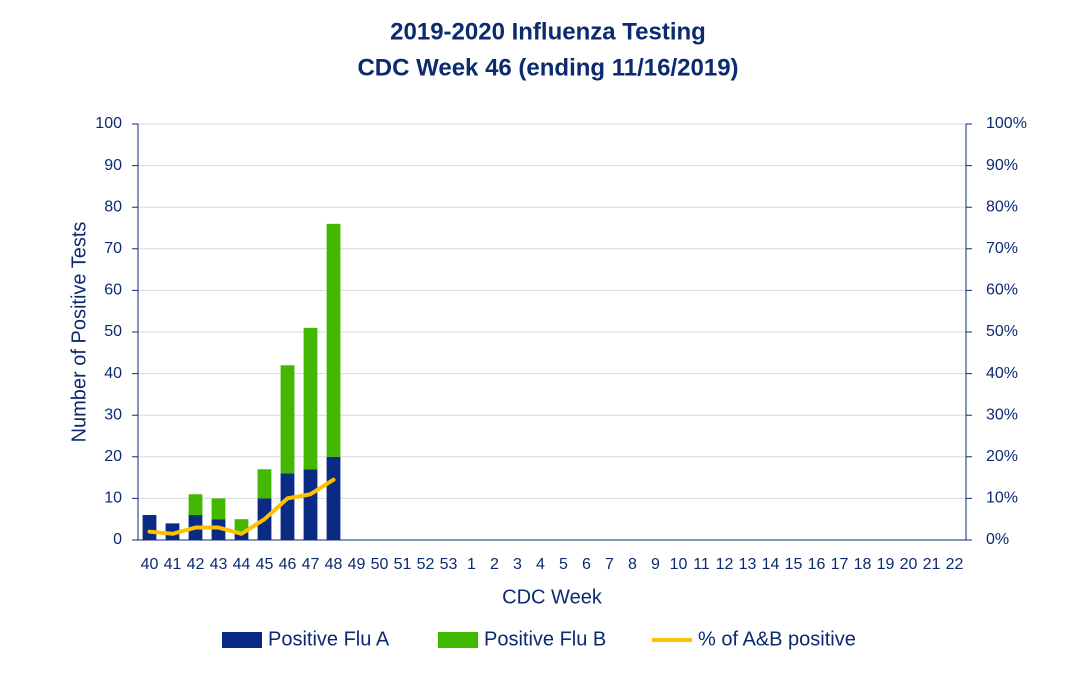 This screenshot has width=1090, height=678. I want to click on x-tick-label: 47, so click(311, 564).